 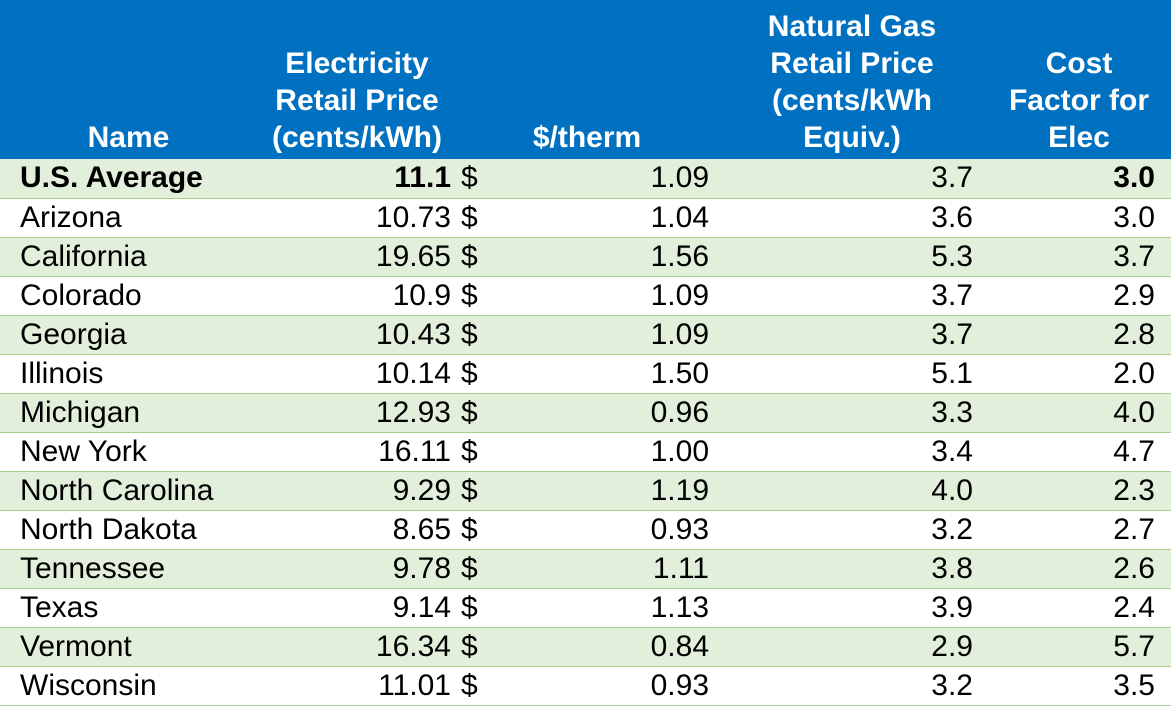 I want to click on cell-name: California, so click(x=128, y=257).